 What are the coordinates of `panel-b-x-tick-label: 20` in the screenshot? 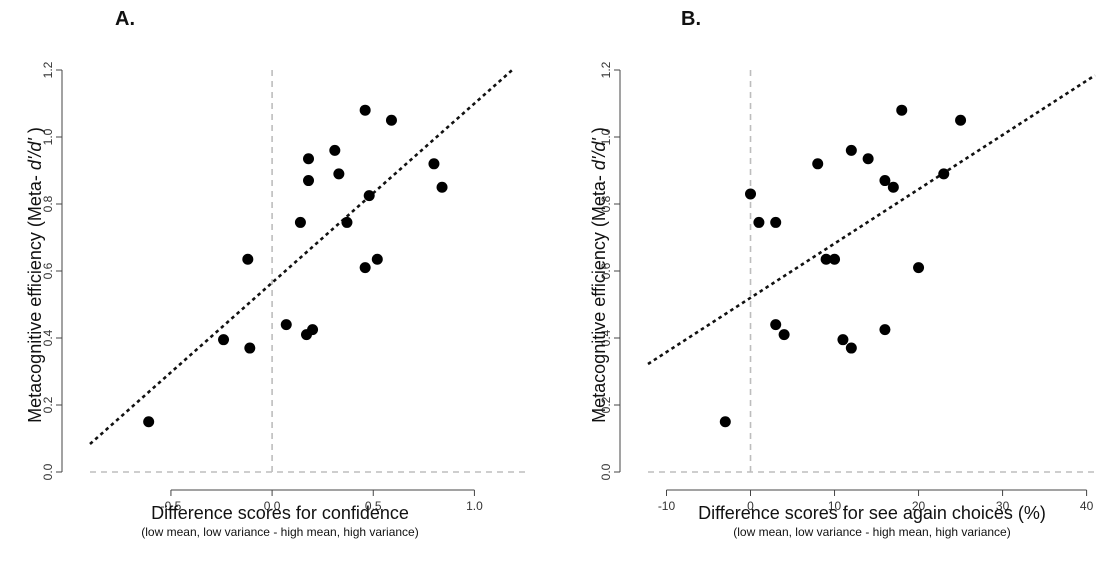 It's located at (919, 506).